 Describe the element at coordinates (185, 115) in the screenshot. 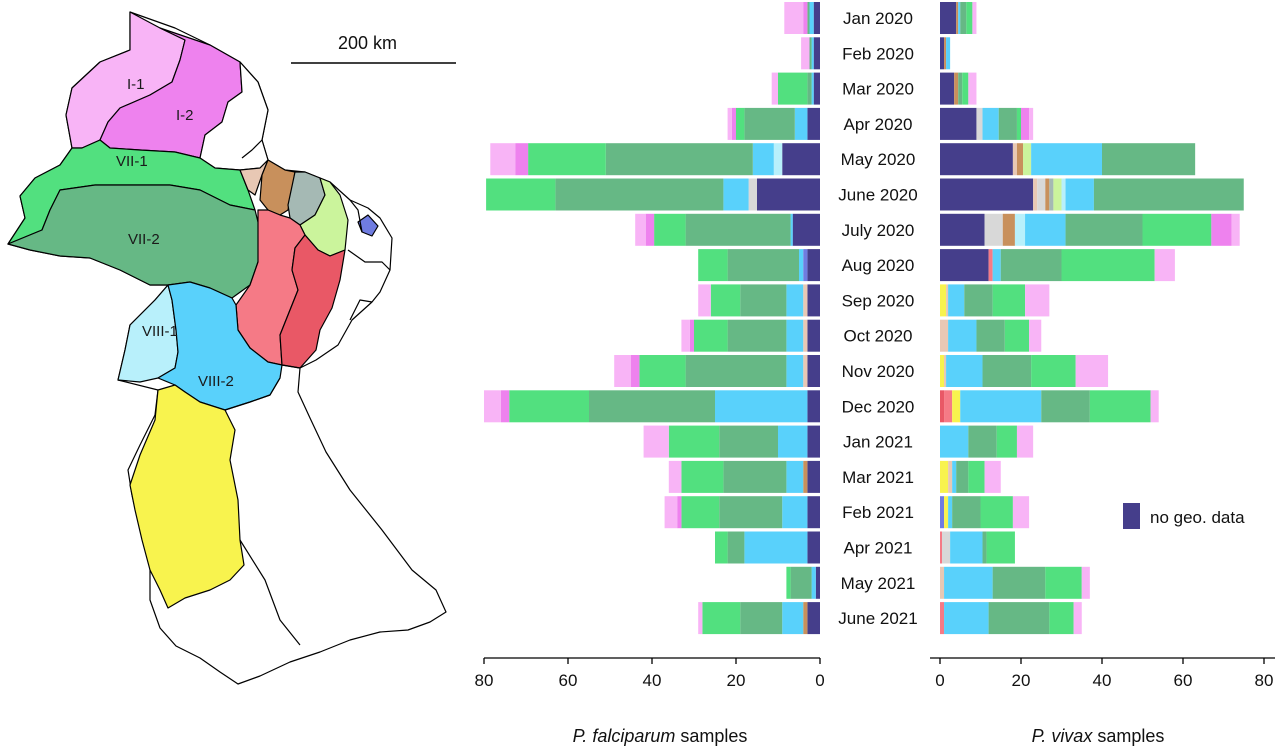

I see `map-label-I-2: I-2` at that location.